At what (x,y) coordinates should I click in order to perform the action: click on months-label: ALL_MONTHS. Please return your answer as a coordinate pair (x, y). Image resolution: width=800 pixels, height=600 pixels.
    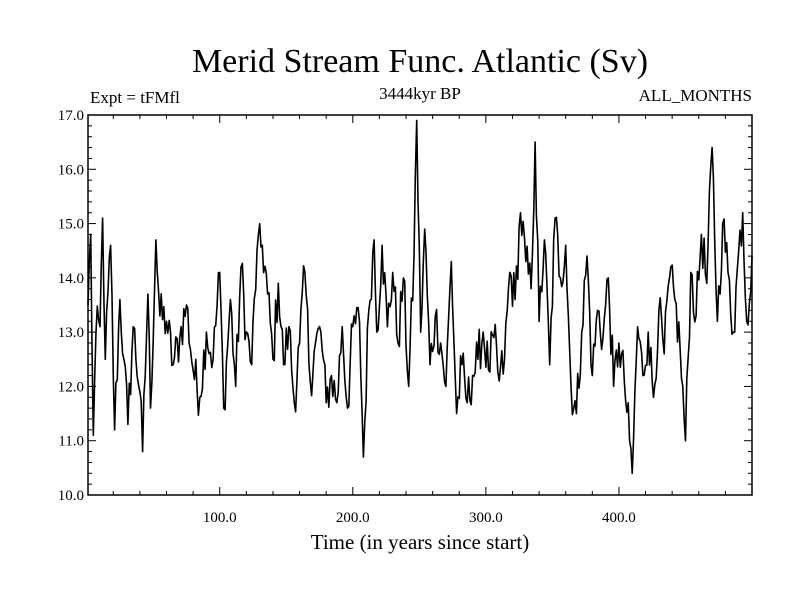
    Looking at the image, I should click on (695, 95).